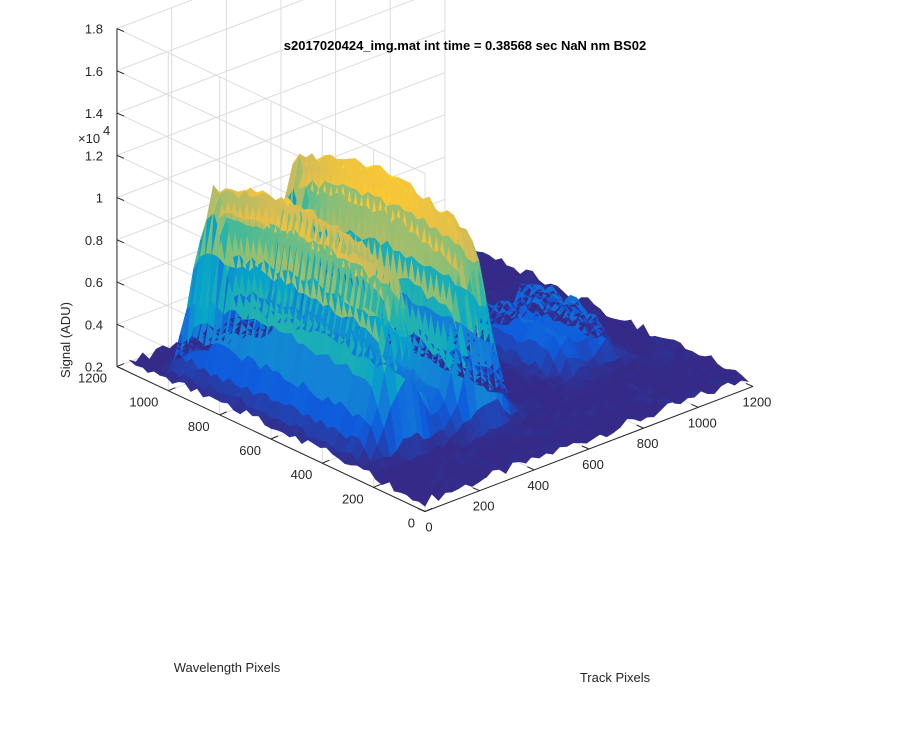 The width and height of the screenshot is (900, 750). What do you see at coordinates (615, 677) in the screenshot?
I see `x-axis-label: Track Pixels` at bounding box center [615, 677].